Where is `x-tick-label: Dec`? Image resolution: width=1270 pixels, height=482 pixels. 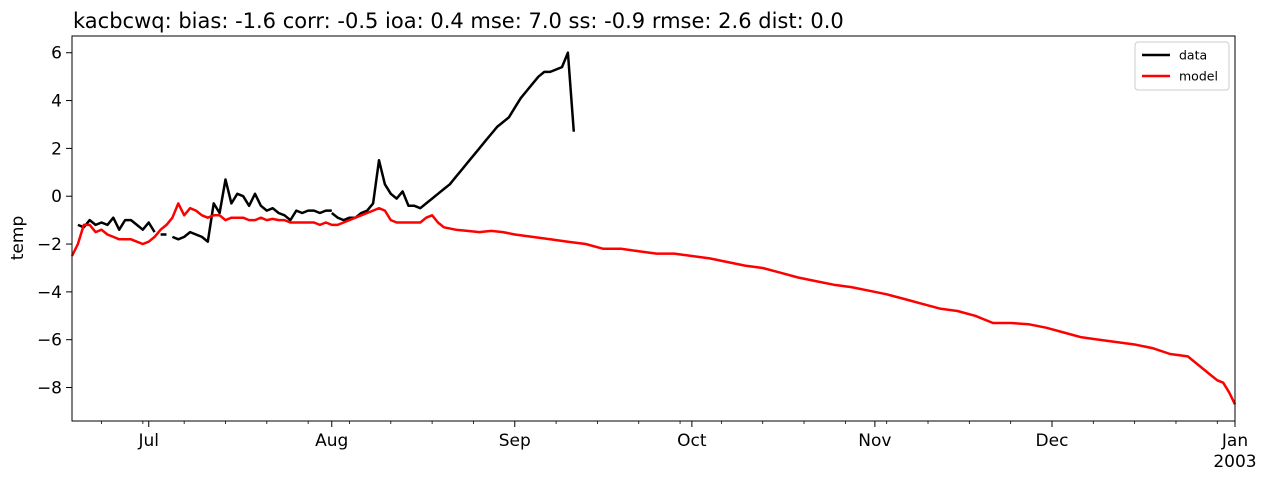
x-tick-label: Dec is located at coordinates (1052, 441).